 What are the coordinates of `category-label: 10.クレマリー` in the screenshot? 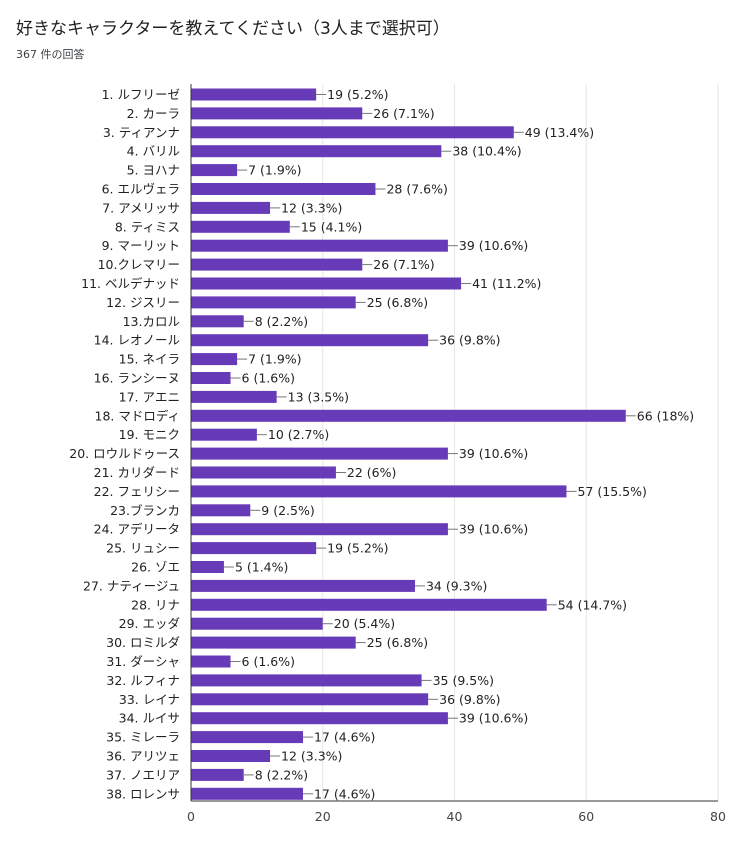 It's located at (139, 264).